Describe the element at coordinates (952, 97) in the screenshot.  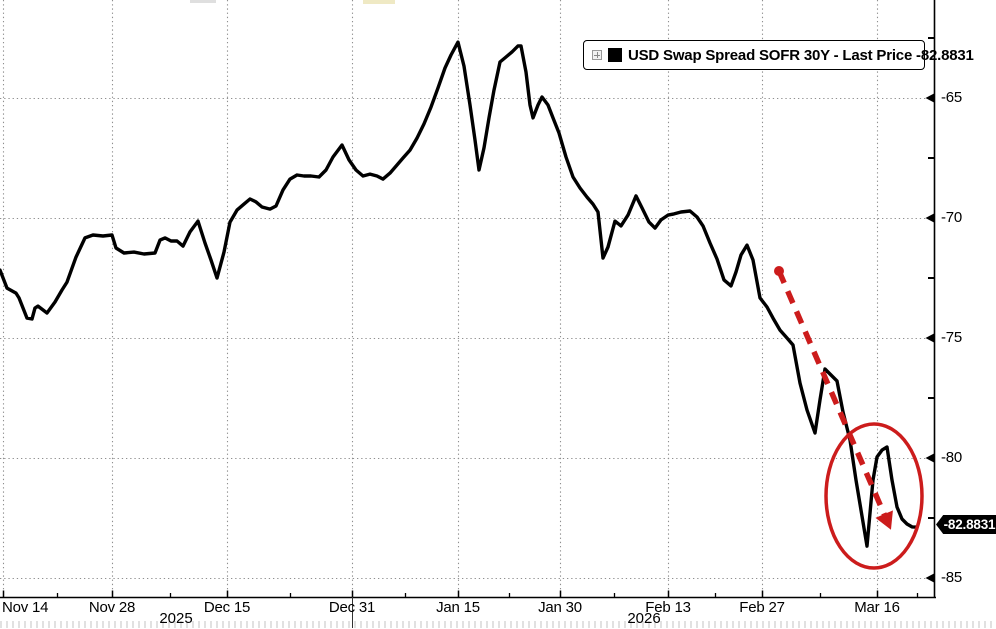
I see `y-axis-label: -65` at that location.